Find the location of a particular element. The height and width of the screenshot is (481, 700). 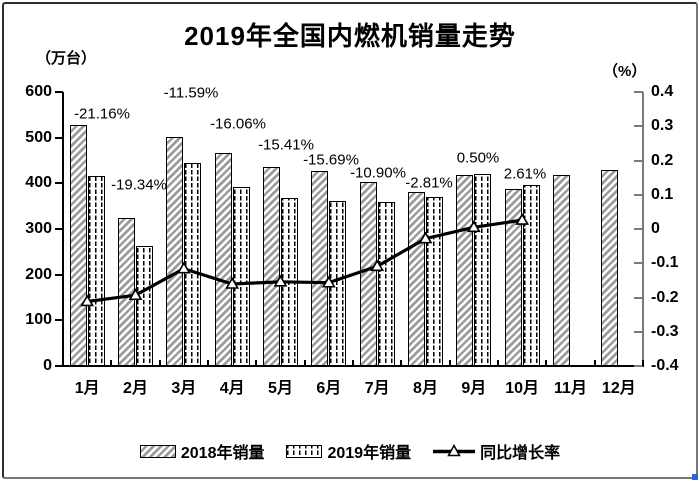

legend-item-2019: 2019年销量 is located at coordinates (348, 451).